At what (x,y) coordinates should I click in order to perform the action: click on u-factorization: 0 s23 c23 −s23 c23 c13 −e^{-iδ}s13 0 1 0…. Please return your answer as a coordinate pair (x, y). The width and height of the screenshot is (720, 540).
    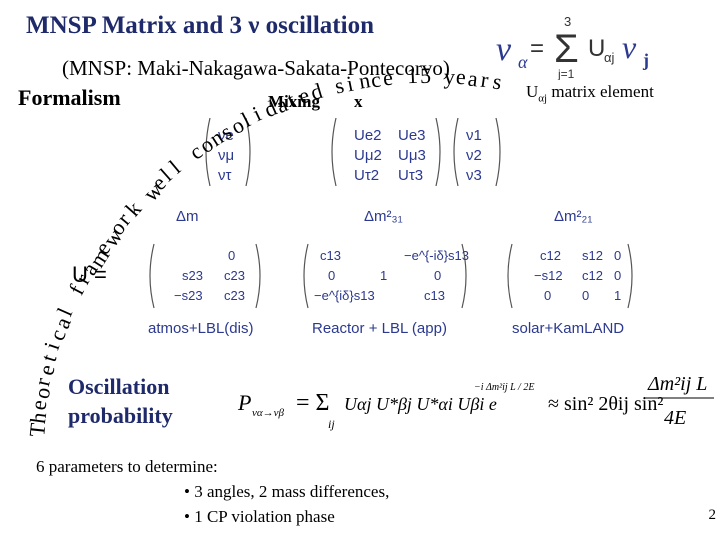
    Looking at the image, I should click on (391, 276).